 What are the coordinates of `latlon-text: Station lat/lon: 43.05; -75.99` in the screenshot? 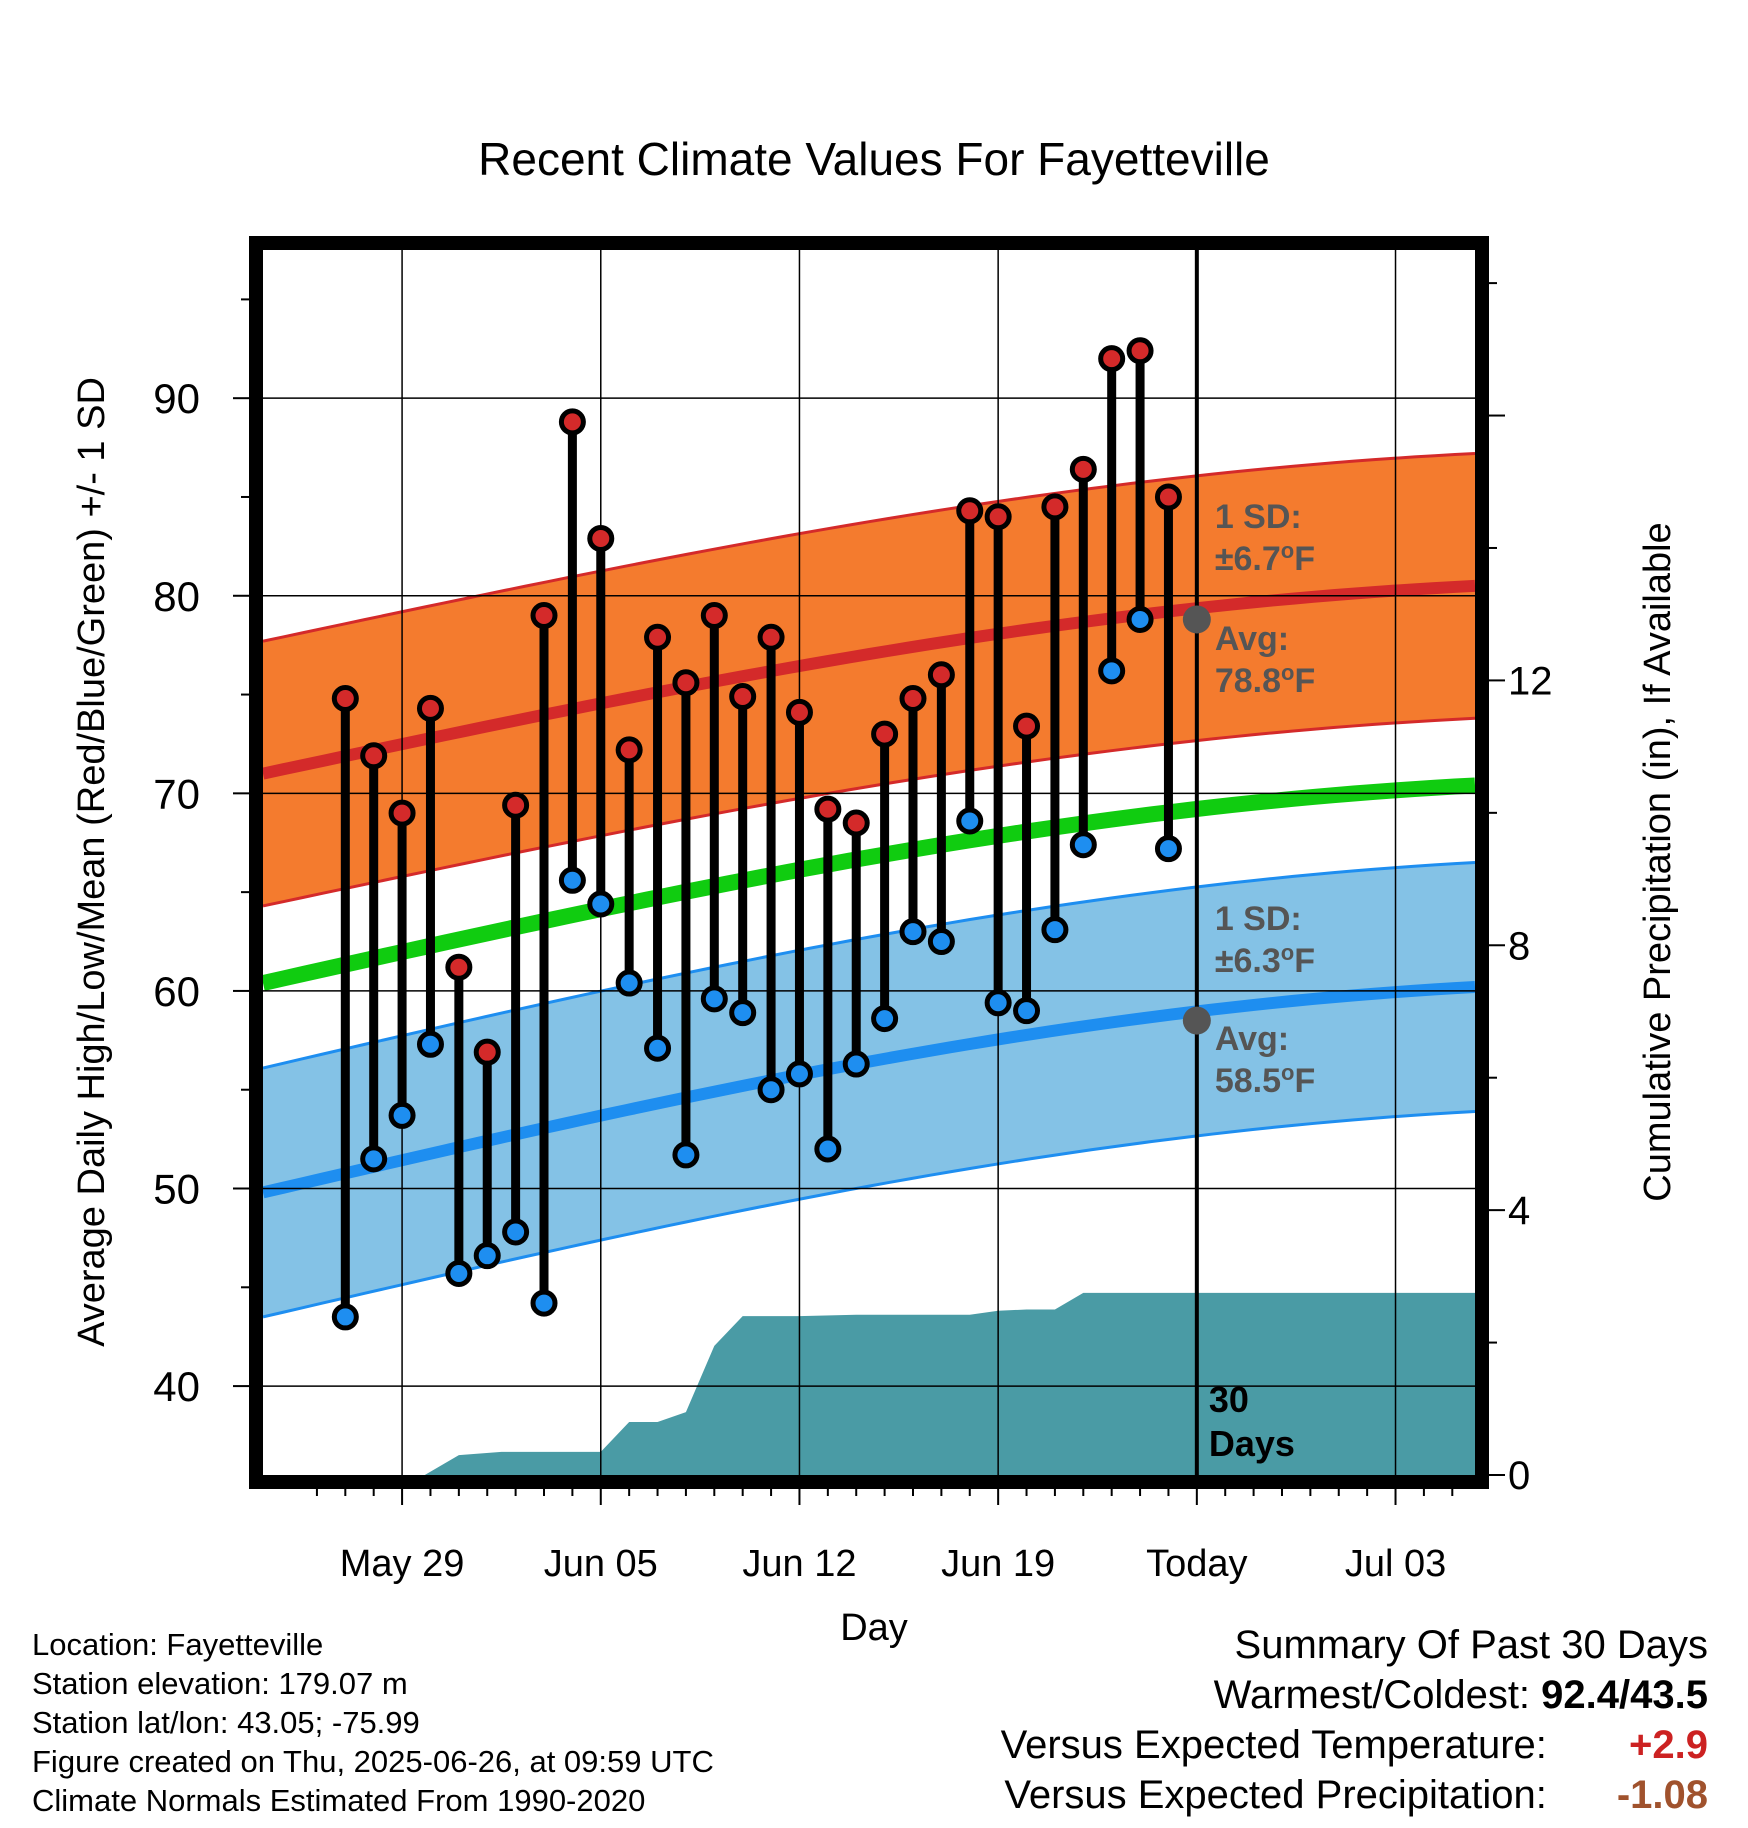 It's located at (226, 1722).